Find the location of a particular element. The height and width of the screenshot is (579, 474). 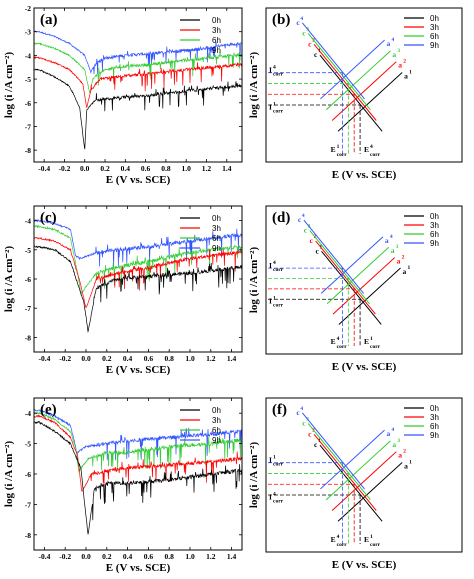

x-axis-title: E (V vs. SCE) is located at coordinates (138, 370).